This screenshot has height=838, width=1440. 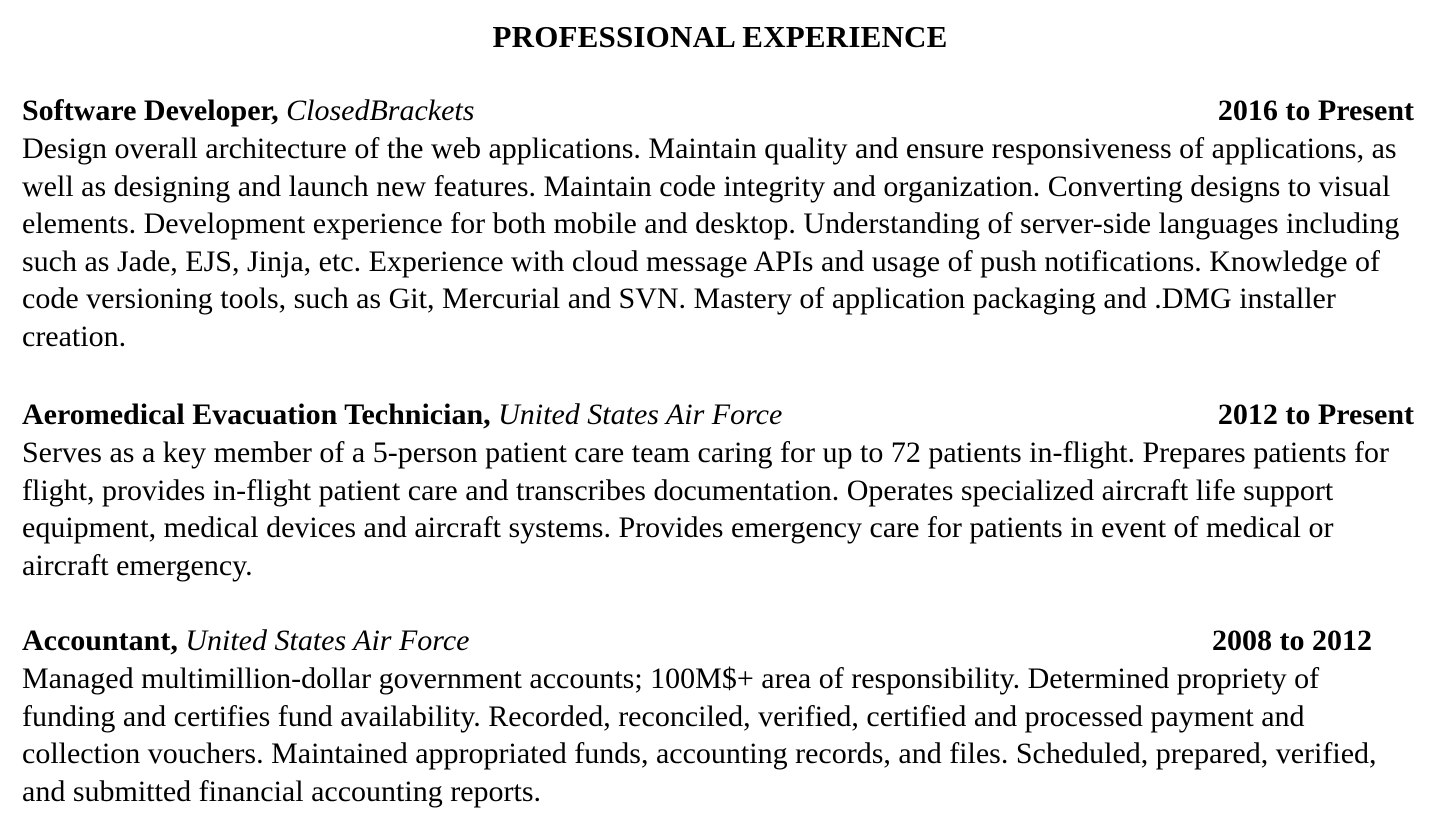 I want to click on job-dates: 2008 to 2012, so click(x=1292, y=640).